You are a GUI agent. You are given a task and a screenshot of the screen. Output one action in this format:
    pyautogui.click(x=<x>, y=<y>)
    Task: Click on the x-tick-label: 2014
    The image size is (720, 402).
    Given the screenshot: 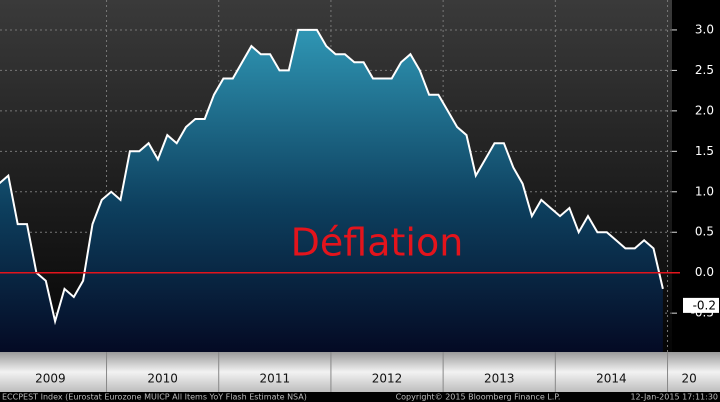 What is the action you would take?
    pyautogui.click(x=611, y=379)
    